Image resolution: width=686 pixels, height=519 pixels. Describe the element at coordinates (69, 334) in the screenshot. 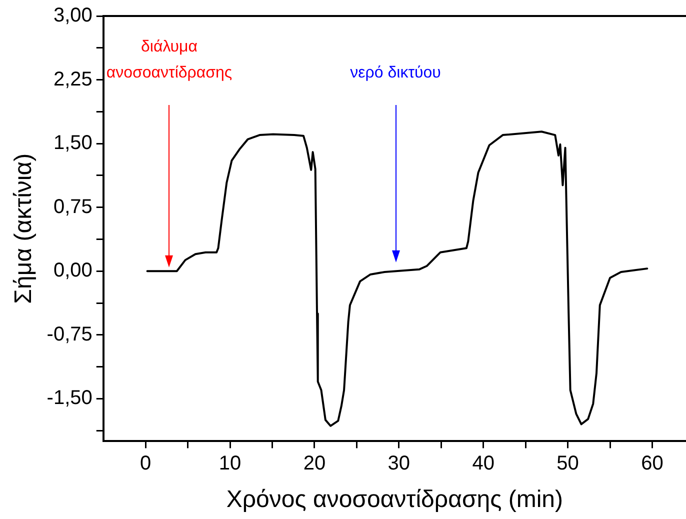

I see `y-tick-label: -0,75` at that location.